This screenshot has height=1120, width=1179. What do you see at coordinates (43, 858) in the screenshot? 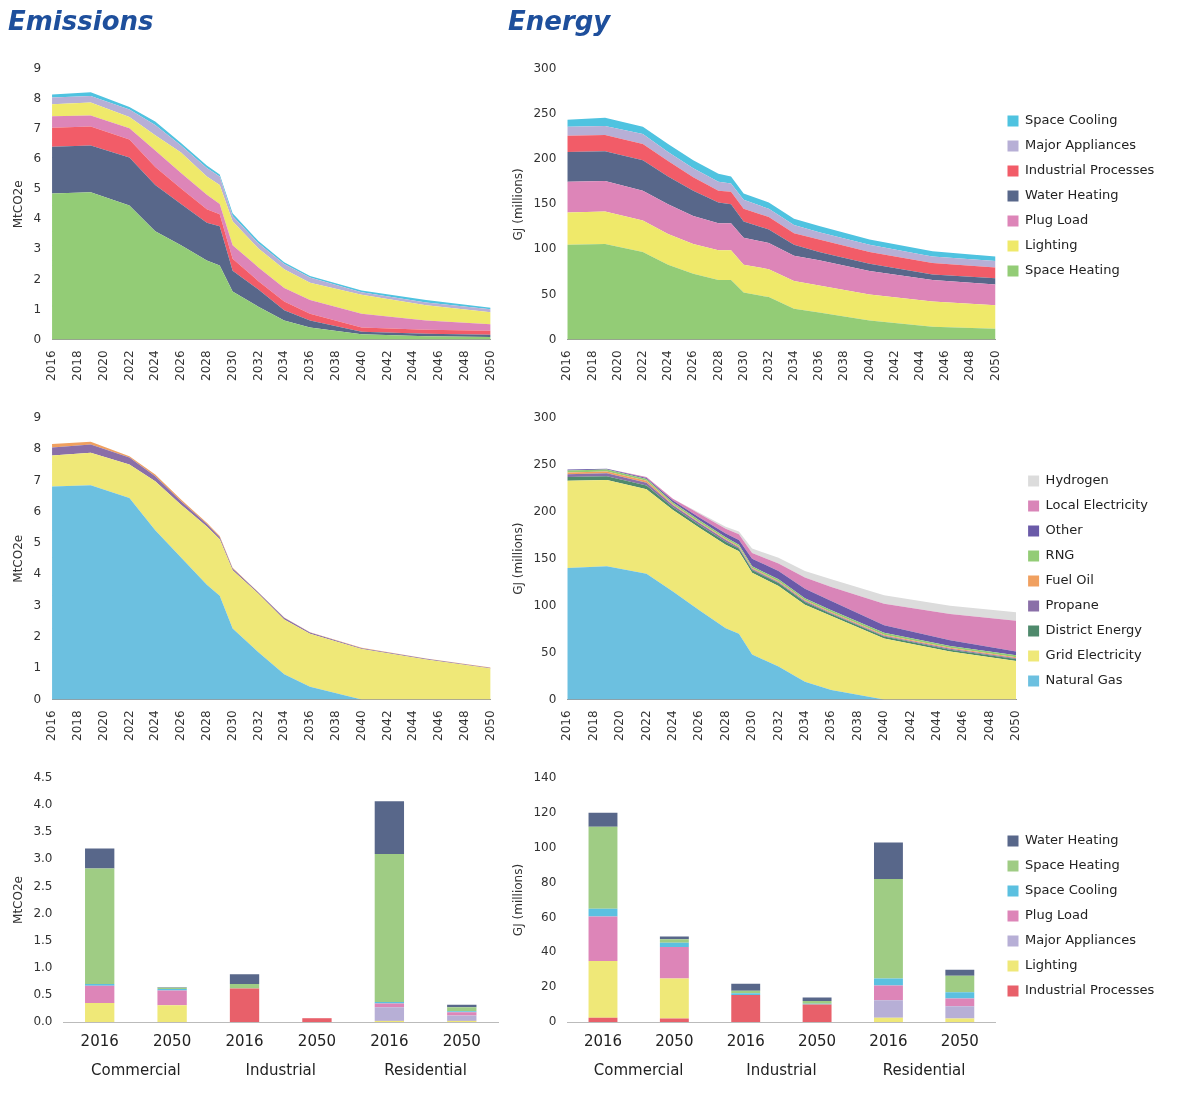
I see `y-tick-label: 3.0` at bounding box center [43, 858].